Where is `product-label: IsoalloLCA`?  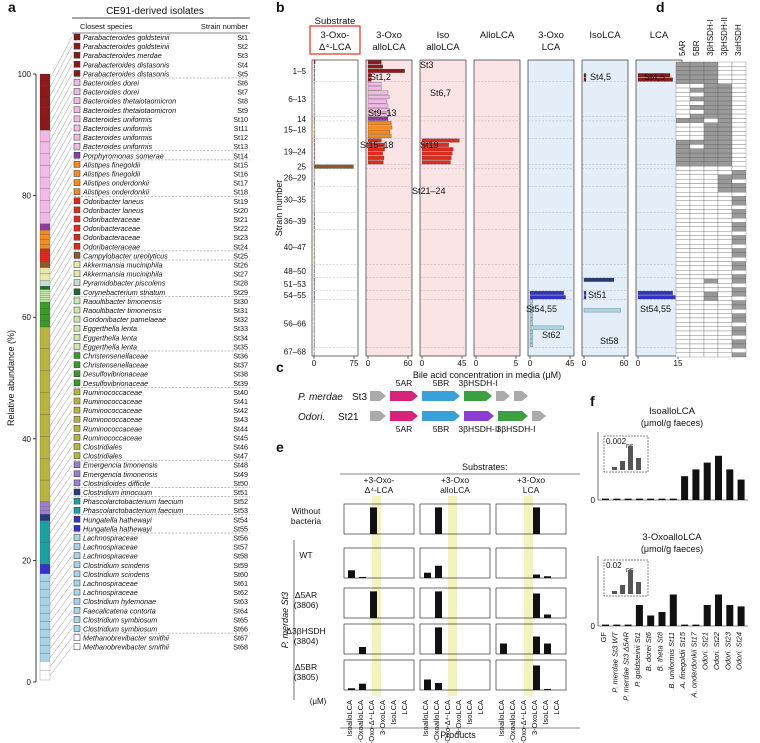 product-label: IsoalloLCA is located at coordinates (349, 718).